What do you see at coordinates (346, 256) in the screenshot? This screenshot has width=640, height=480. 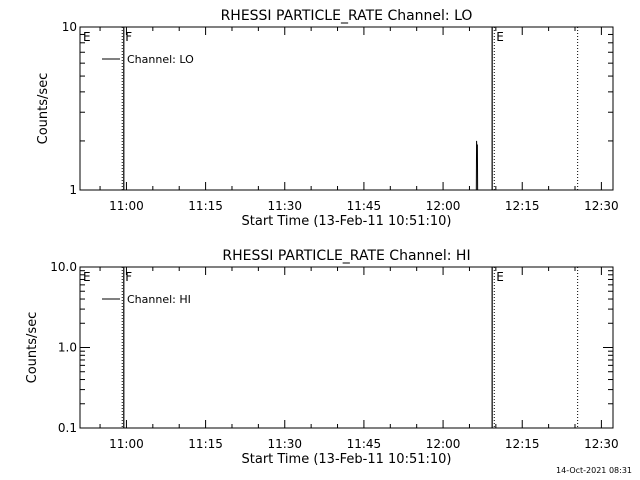 I see `chart-title: RHESSI PARTICLE_RATE Channel: HI` at bounding box center [346, 256].